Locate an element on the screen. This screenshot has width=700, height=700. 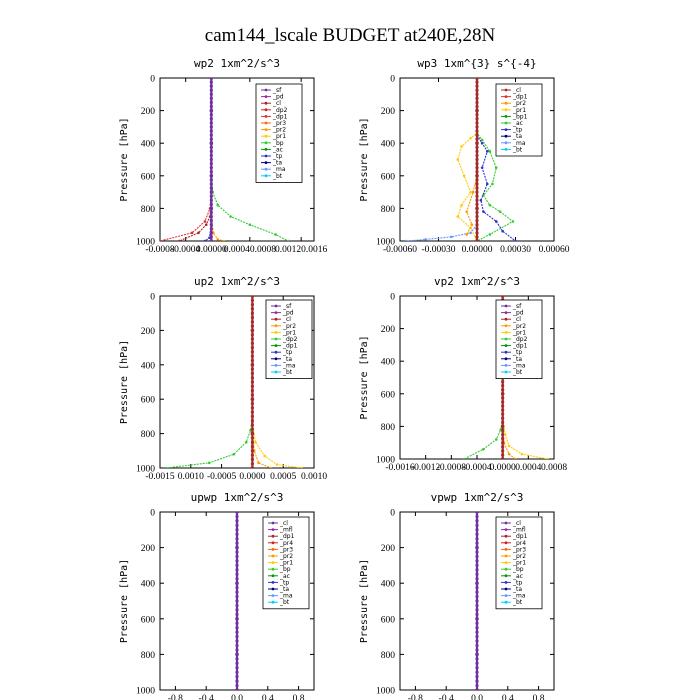
legend-label: _dp1 is located at coordinates (520, 97).